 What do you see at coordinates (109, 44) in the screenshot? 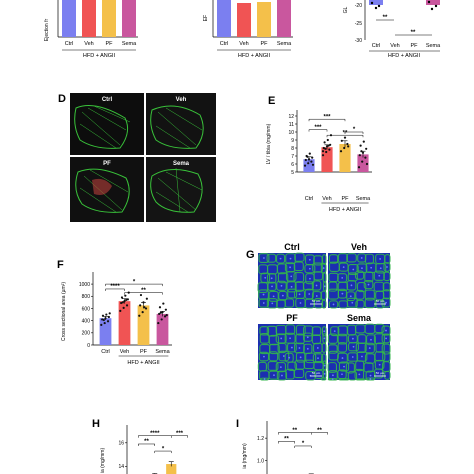
I see `top-panel-1-cat-pf: PF` at bounding box center [109, 44].